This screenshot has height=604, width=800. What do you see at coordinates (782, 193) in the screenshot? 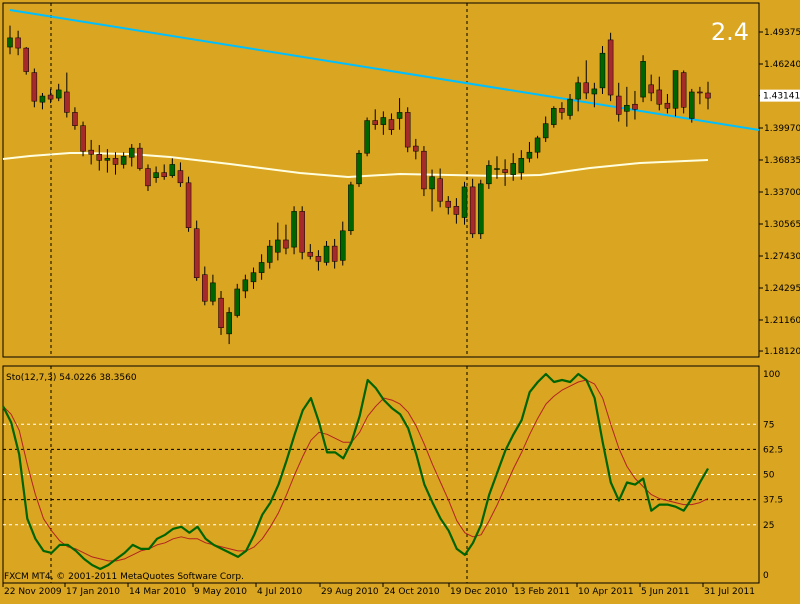
I see `price-tick-label: 1.33700` at bounding box center [782, 193].